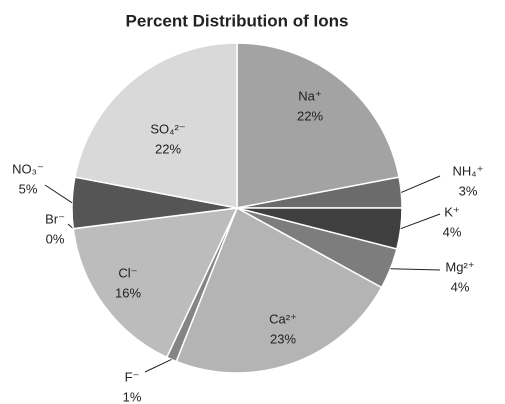 This screenshot has height=404, width=505. I want to click on slice-label: NO₃⁻, so click(28, 168).